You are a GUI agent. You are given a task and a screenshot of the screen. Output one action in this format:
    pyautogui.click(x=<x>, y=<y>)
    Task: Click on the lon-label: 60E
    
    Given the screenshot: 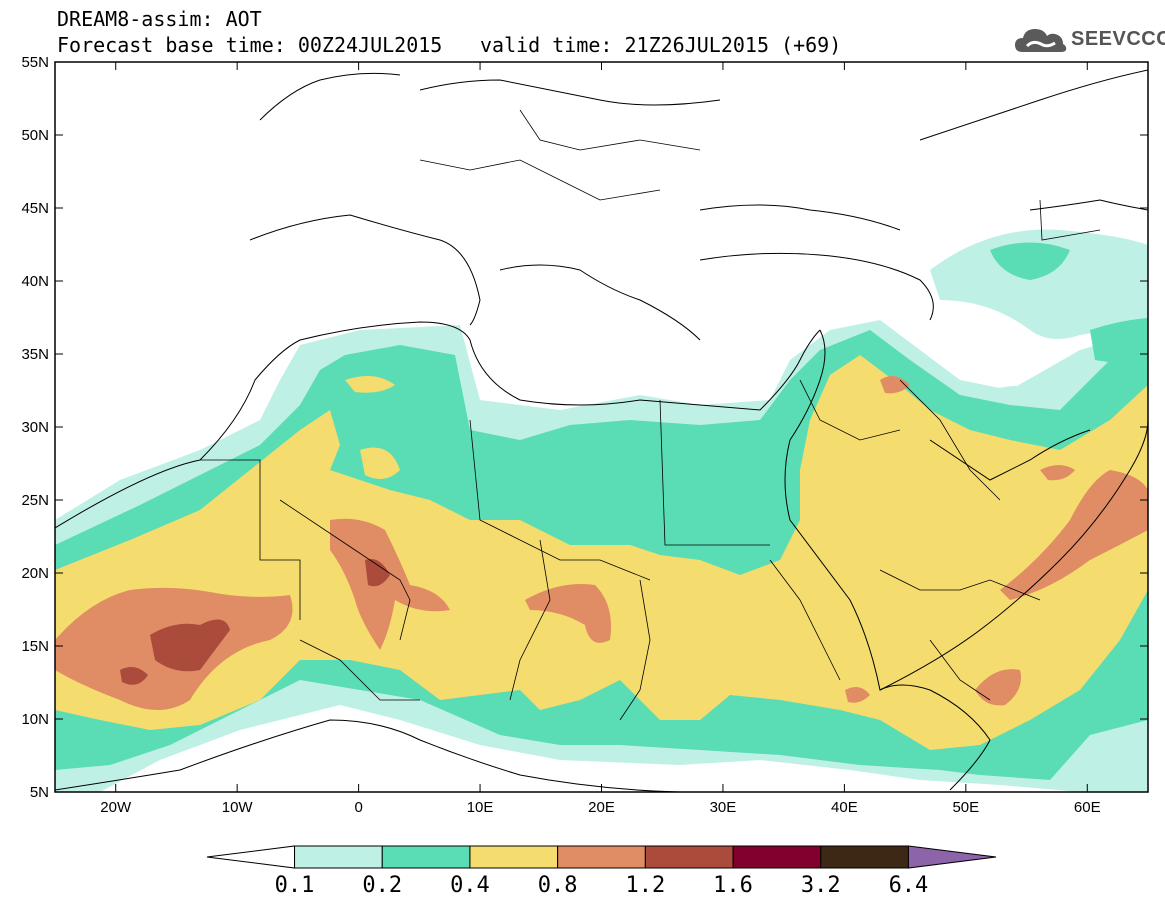 What is the action you would take?
    pyautogui.click(x=1087, y=807)
    